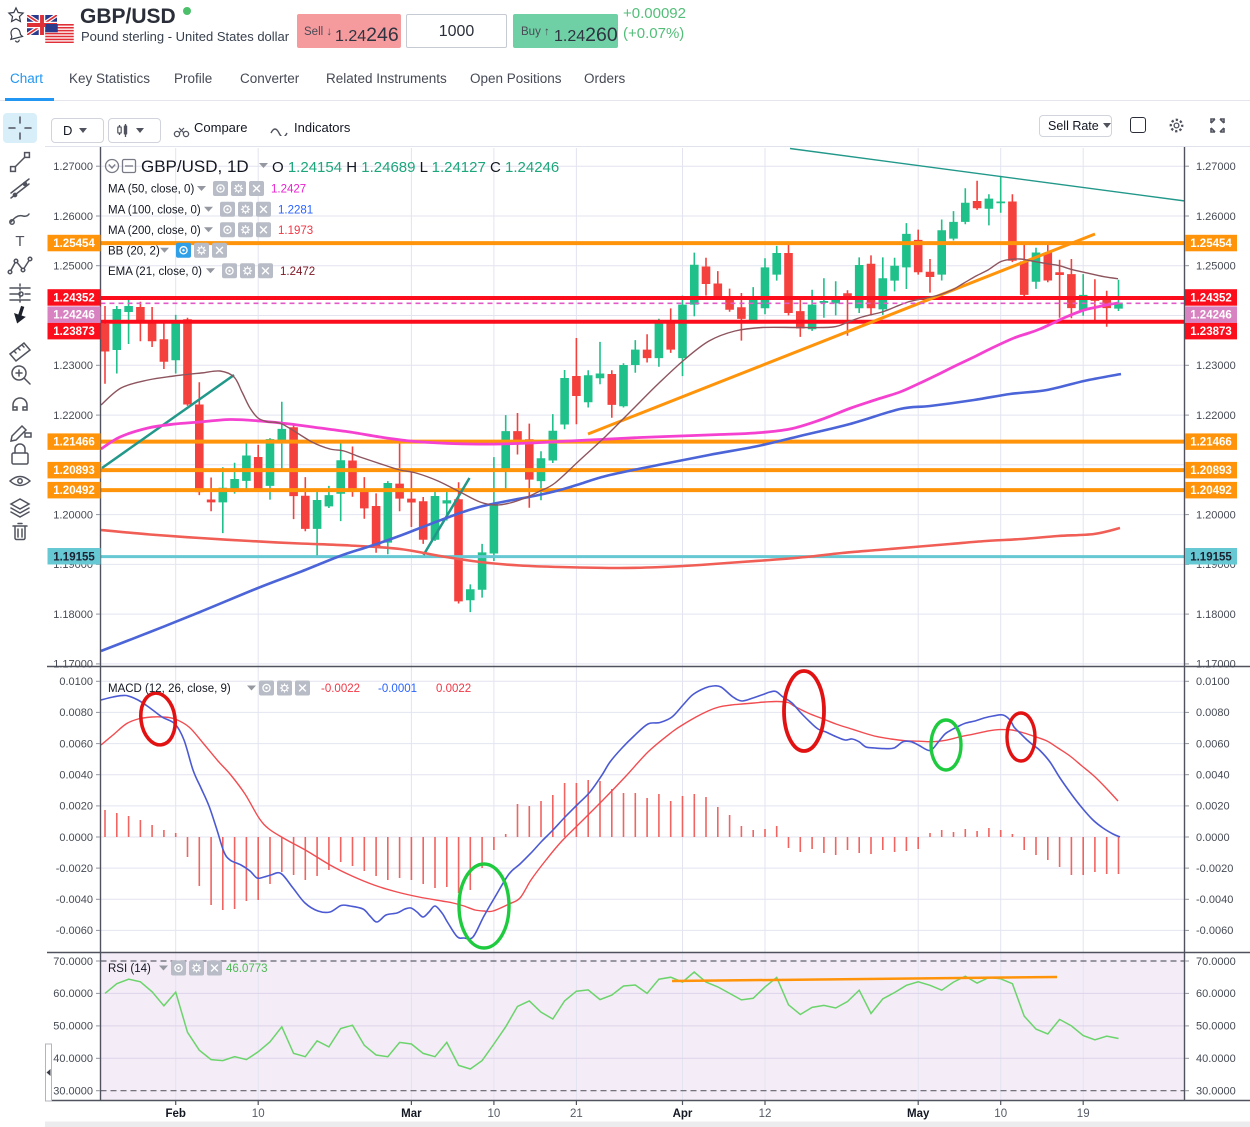  What do you see at coordinates (151, 190) in the screenshot?
I see `svg-text: MA (50, close, 0)` at bounding box center [151, 190].